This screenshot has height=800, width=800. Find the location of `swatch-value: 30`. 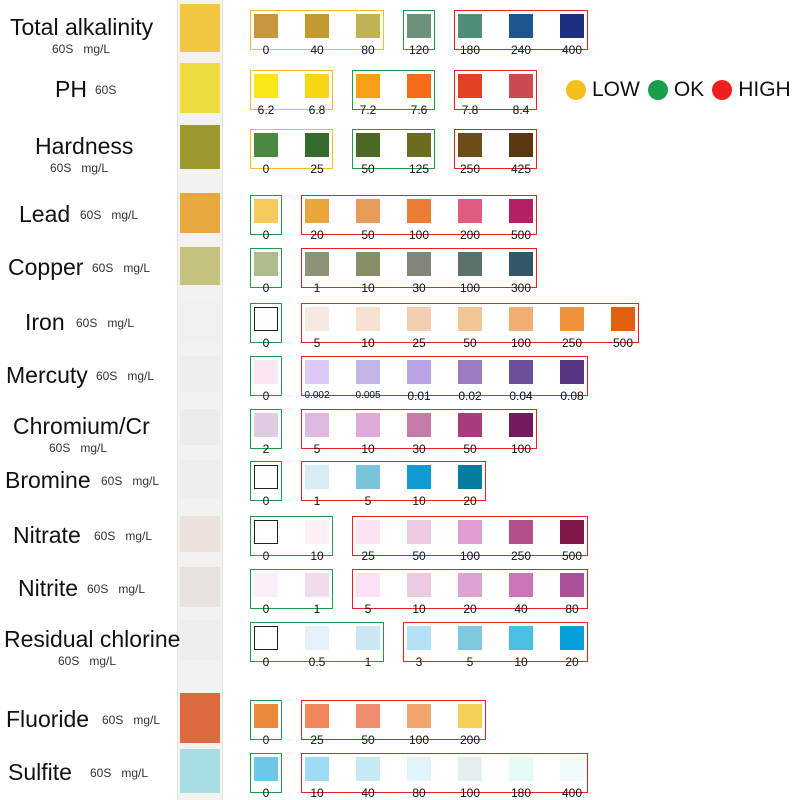

swatch-value: 30 is located at coordinates (419, 288).